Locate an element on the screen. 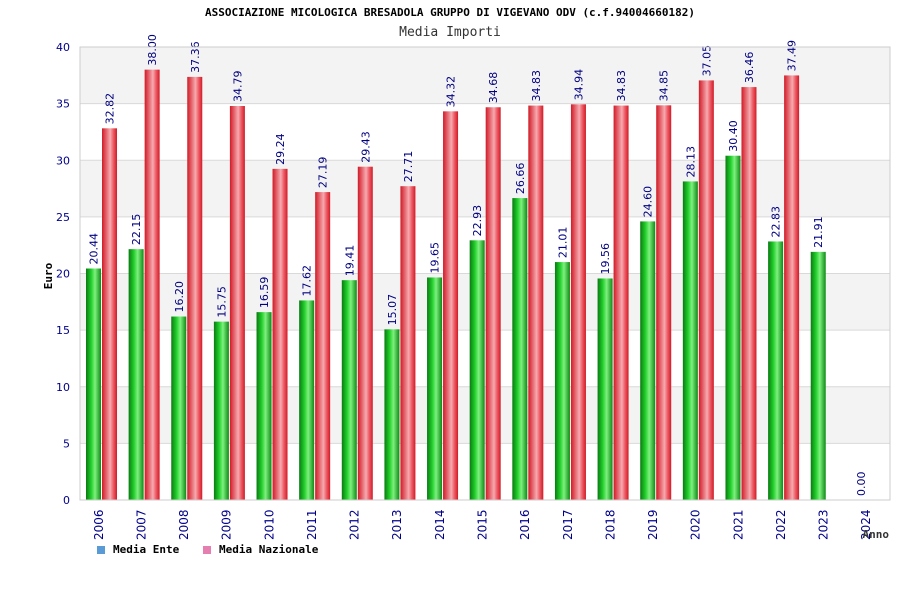 Image resolution: width=900 pixels, height=600 pixels. x-tick-label: 2019 is located at coordinates (653, 524).